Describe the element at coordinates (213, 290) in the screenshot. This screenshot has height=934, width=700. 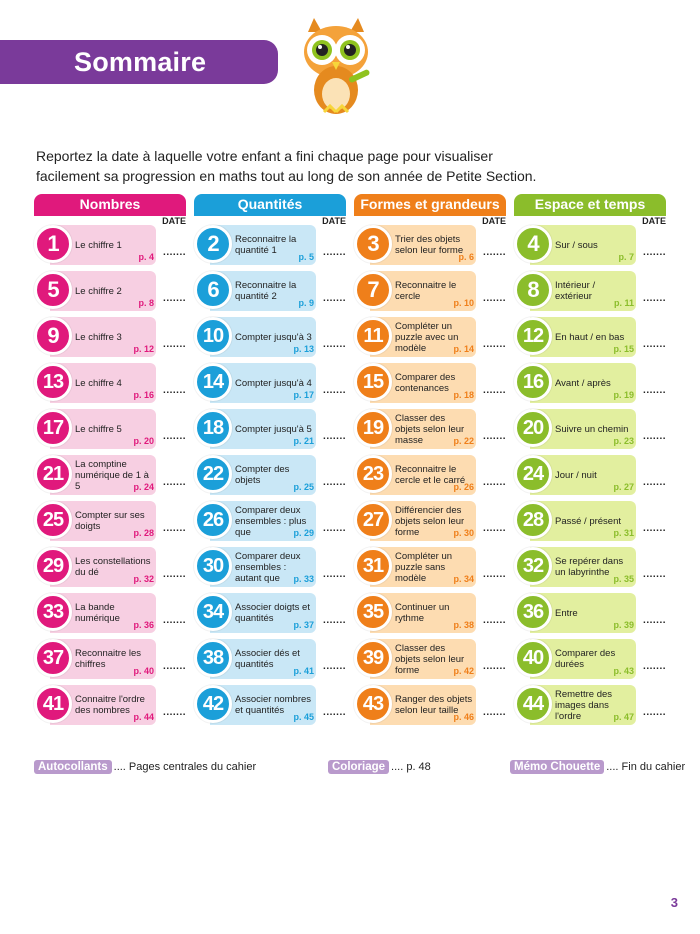
I see `number-badge: 6` at that location.